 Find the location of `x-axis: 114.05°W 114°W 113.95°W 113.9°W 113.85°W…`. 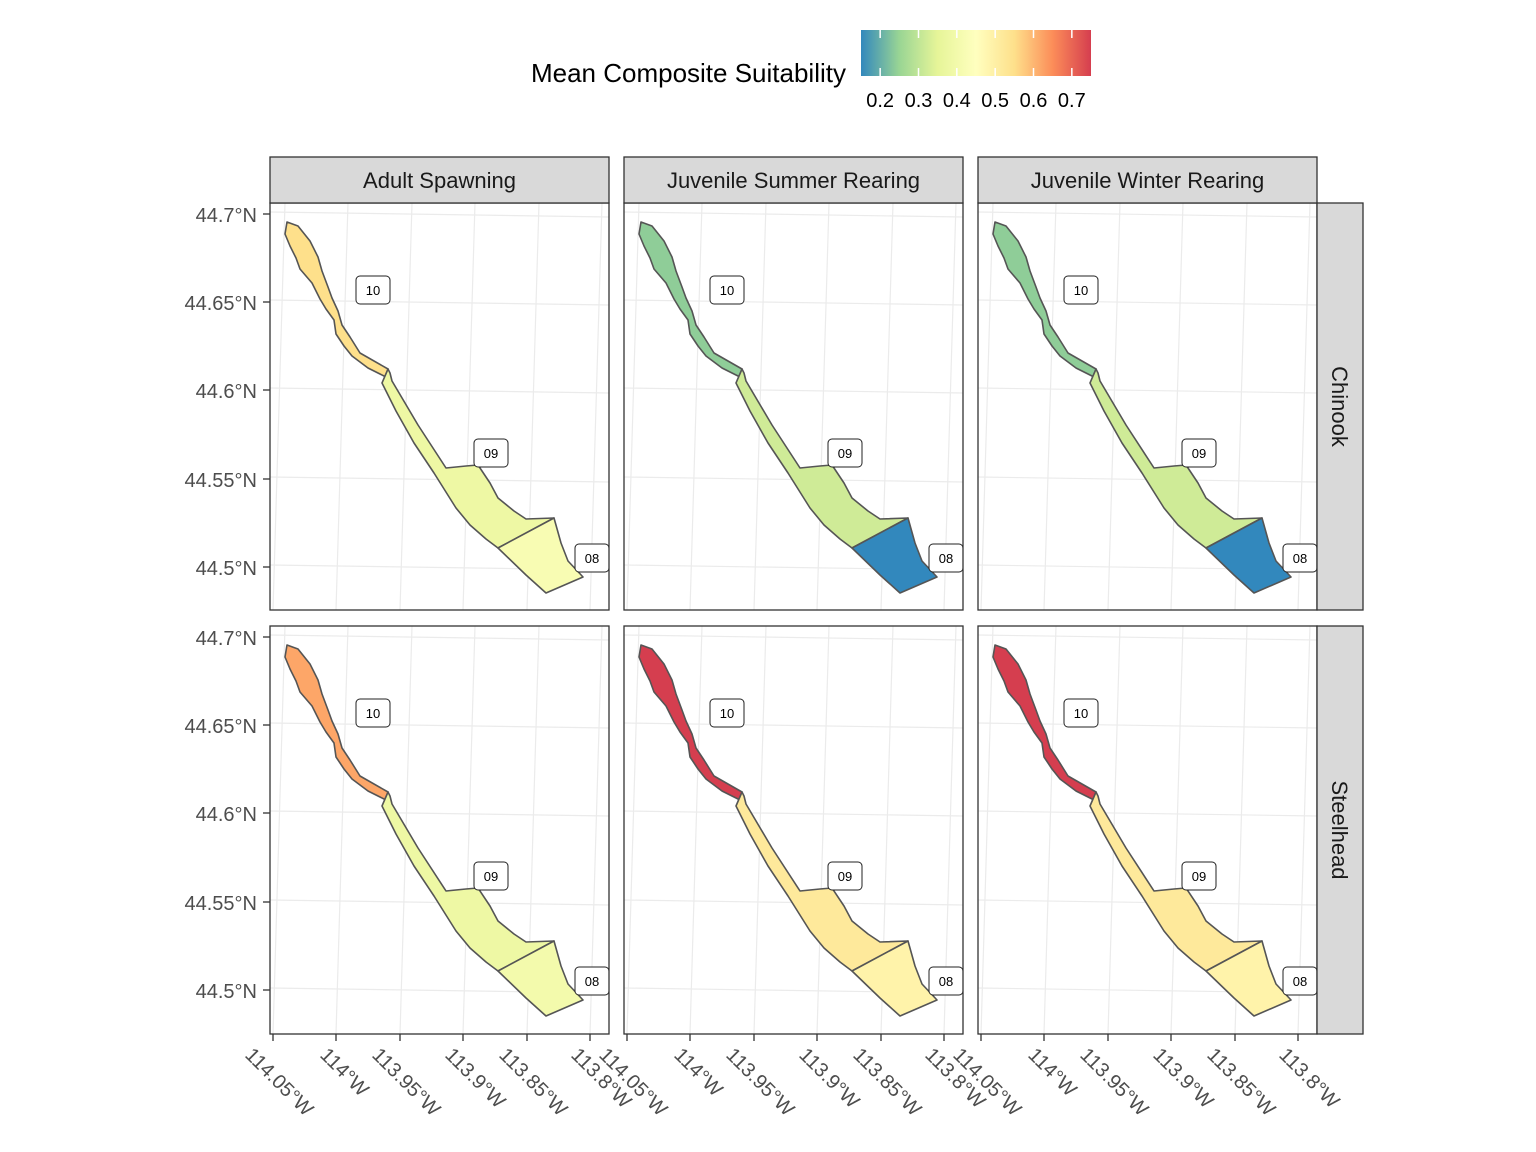

x-axis: 114.05°W 114°W 113.95°W 113.9°W 113.85°W… is located at coordinates (791, 1077).